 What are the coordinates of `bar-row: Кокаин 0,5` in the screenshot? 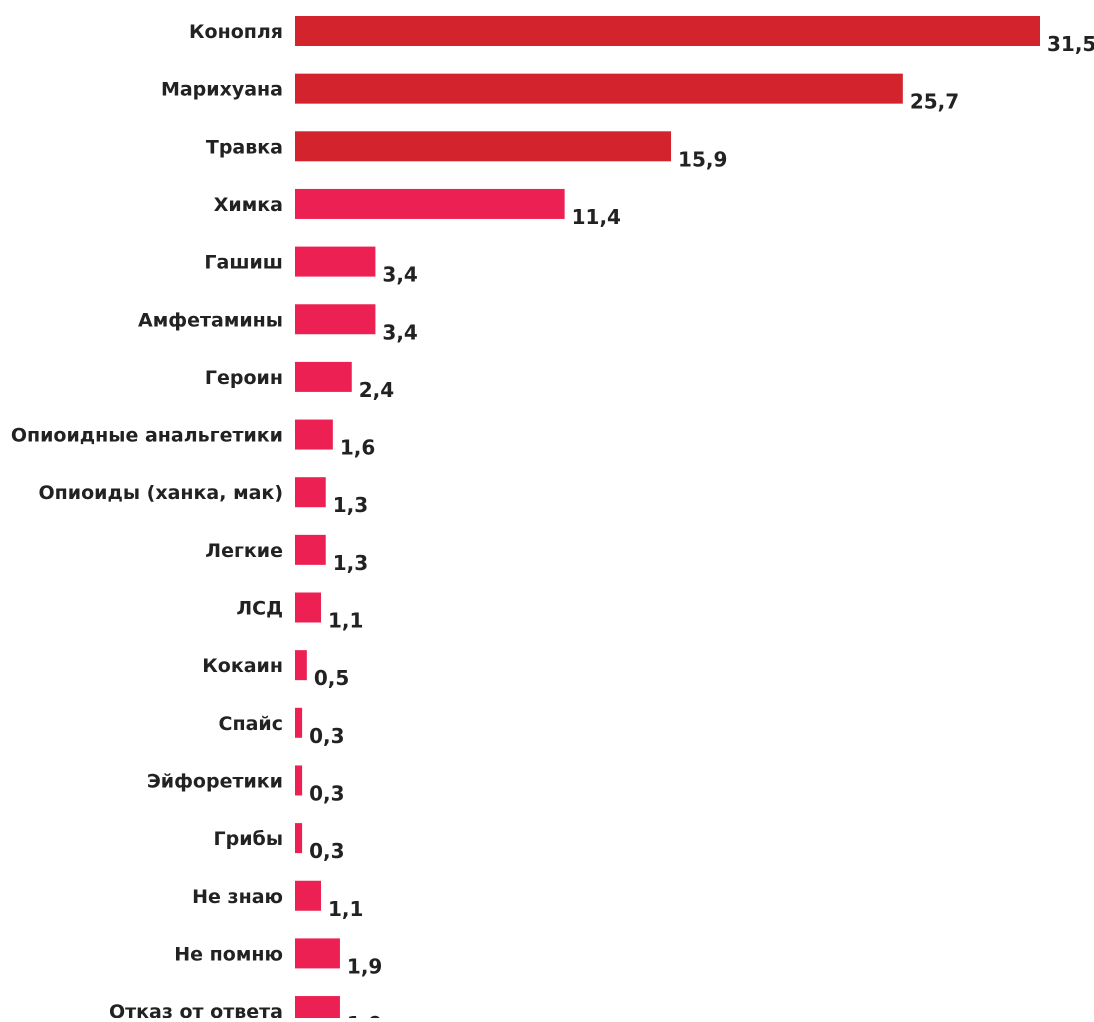 It's located at (275, 670).